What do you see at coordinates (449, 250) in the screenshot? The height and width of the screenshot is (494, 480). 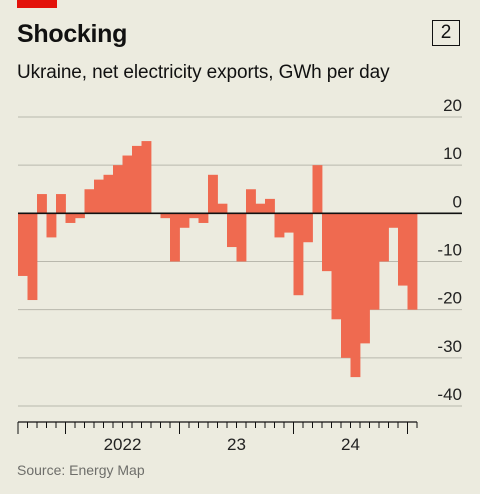 I see `y-tick-label: -10` at bounding box center [449, 250].